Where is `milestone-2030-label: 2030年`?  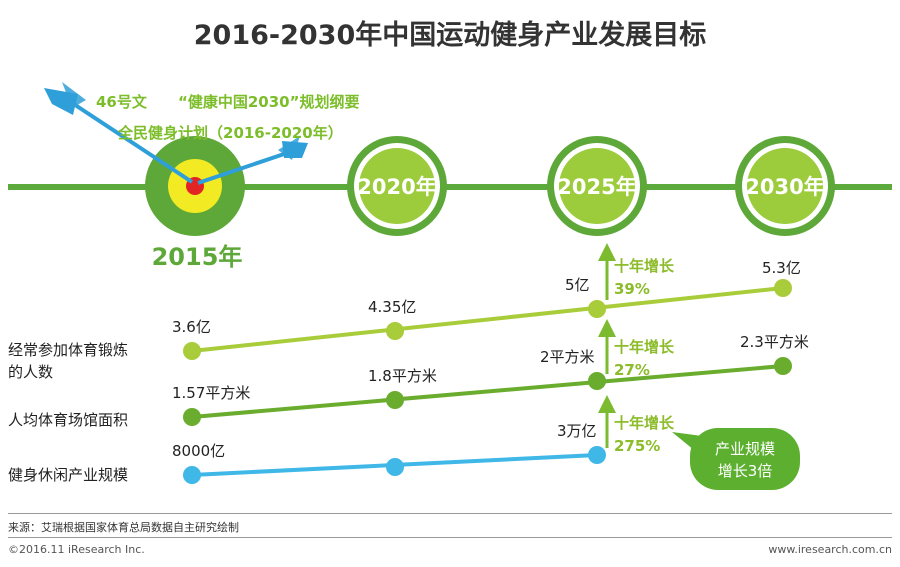 milestone-2030-label: 2030年 is located at coordinates (784, 187).